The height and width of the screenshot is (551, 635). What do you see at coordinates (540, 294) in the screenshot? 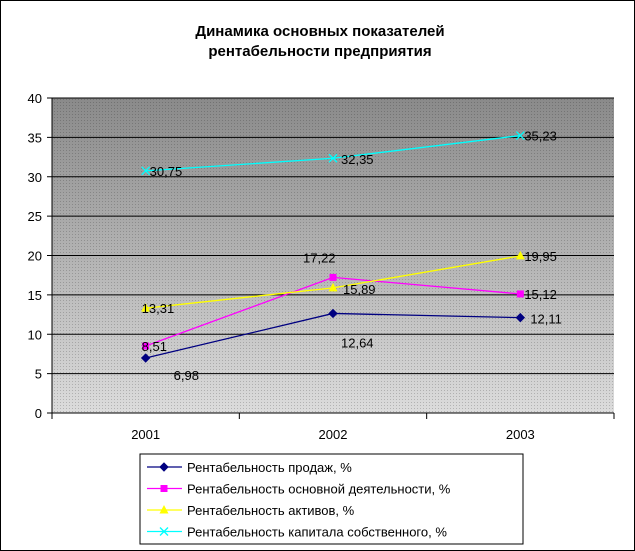
I see `data-label: 15,12` at bounding box center [540, 294].